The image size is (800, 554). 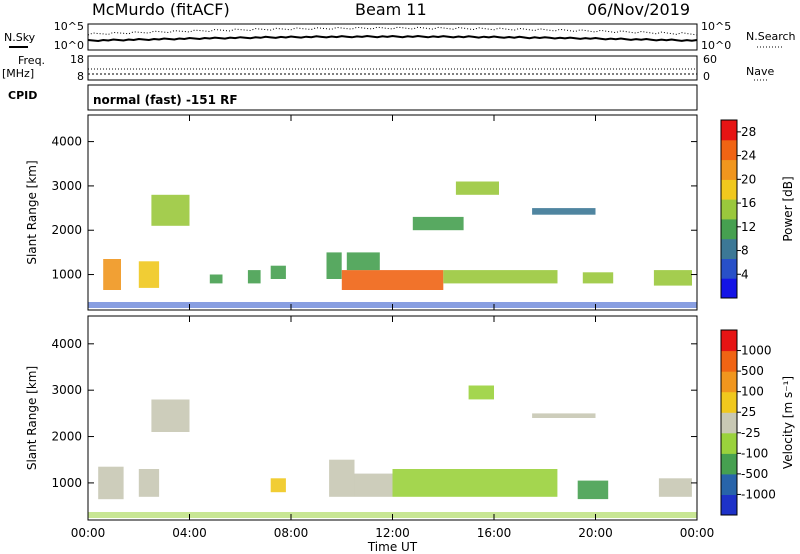 What do you see at coordinates (706, 76) in the screenshot?
I see `nave-tick-label: 0` at bounding box center [706, 76].